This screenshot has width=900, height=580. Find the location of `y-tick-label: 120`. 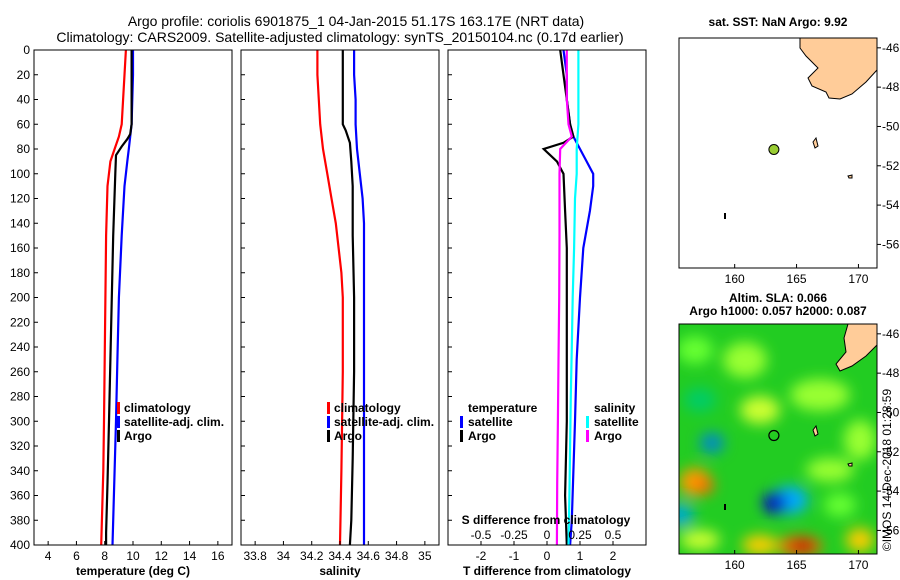

y-tick-label: 120 is located at coordinates (20, 199).